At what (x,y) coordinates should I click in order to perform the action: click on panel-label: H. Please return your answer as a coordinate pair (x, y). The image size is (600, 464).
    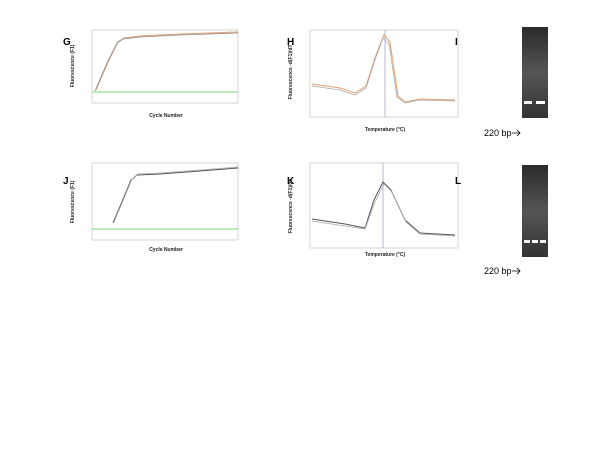
    Looking at the image, I should click on (290, 42).